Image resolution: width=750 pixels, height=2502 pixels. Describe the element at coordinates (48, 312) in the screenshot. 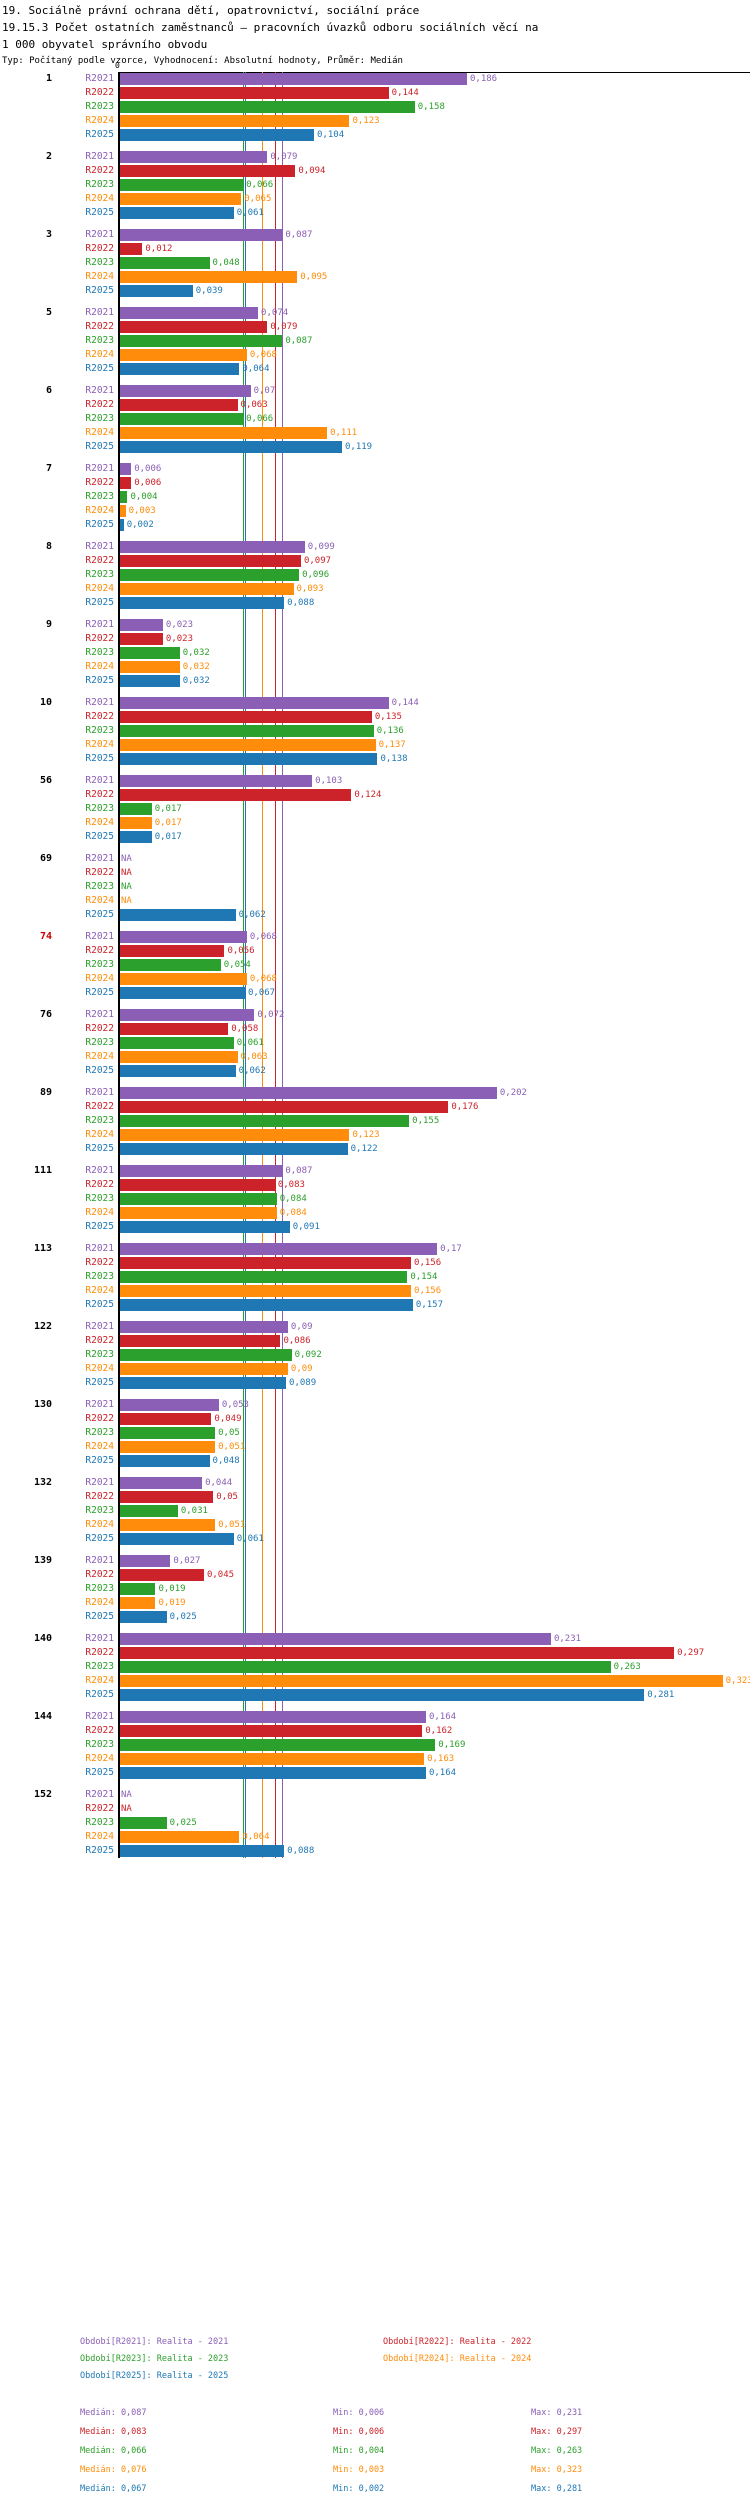

I see `group-label: 5` at that location.